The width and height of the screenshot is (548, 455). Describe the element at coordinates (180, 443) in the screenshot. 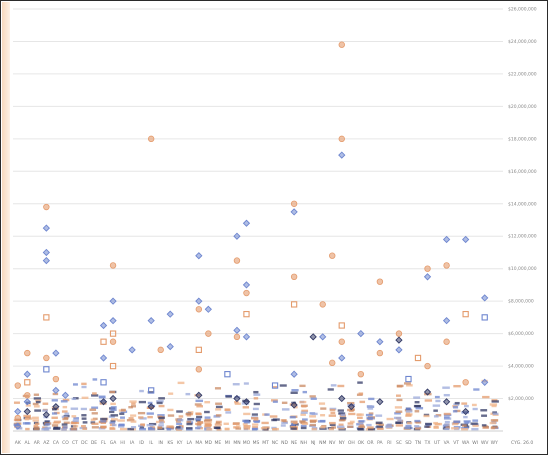

I see `x-tick-label: KY` at that location.